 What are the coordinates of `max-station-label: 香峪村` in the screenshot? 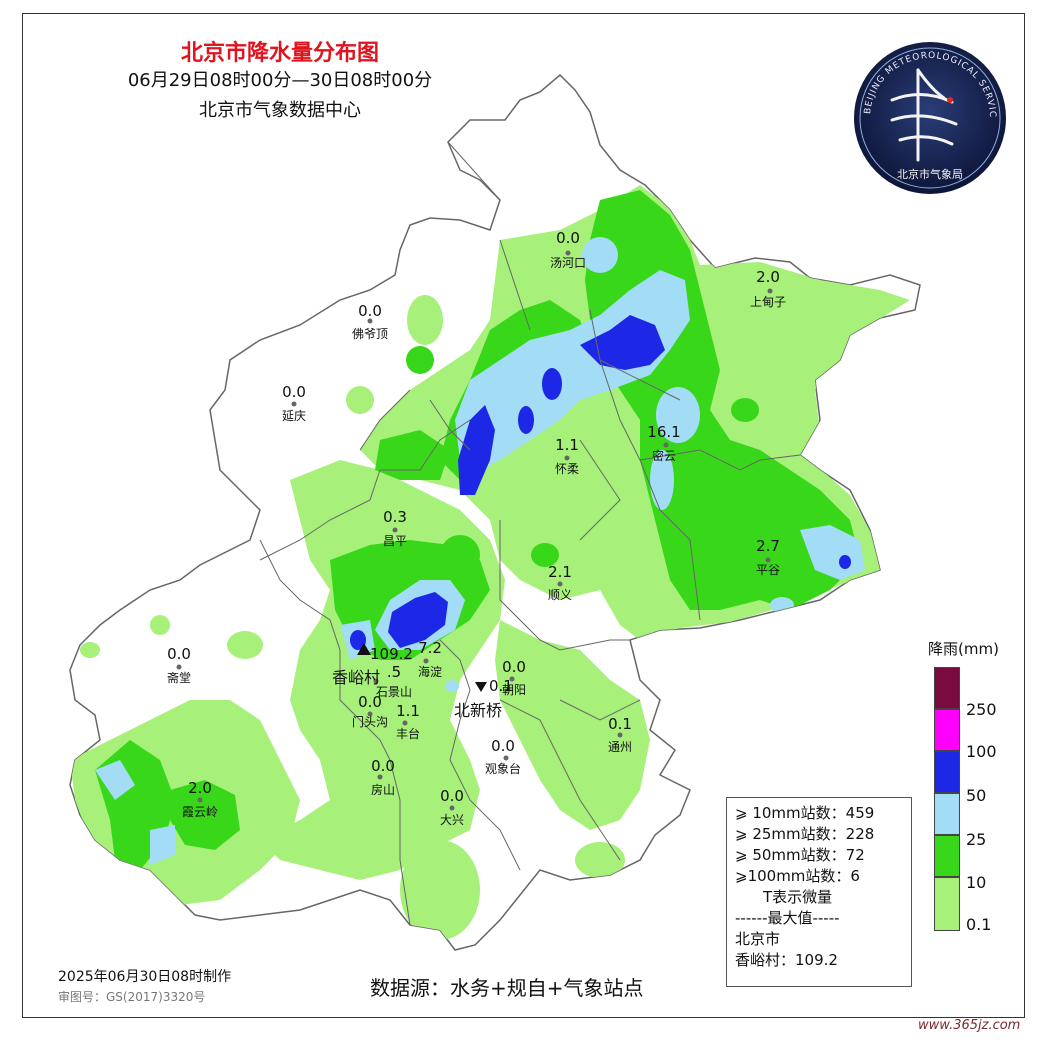 It's located at (356, 677).